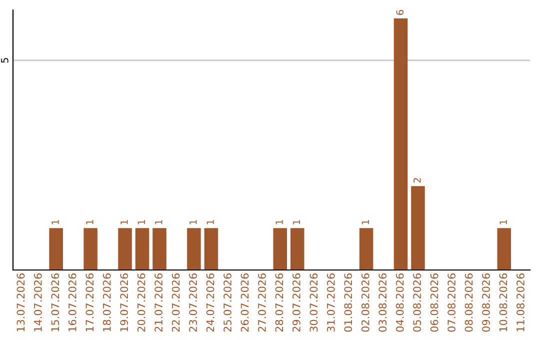  What do you see at coordinates (365, 302) in the screenshot?
I see `x-tick-label: 02.08.2026` at bounding box center [365, 302].